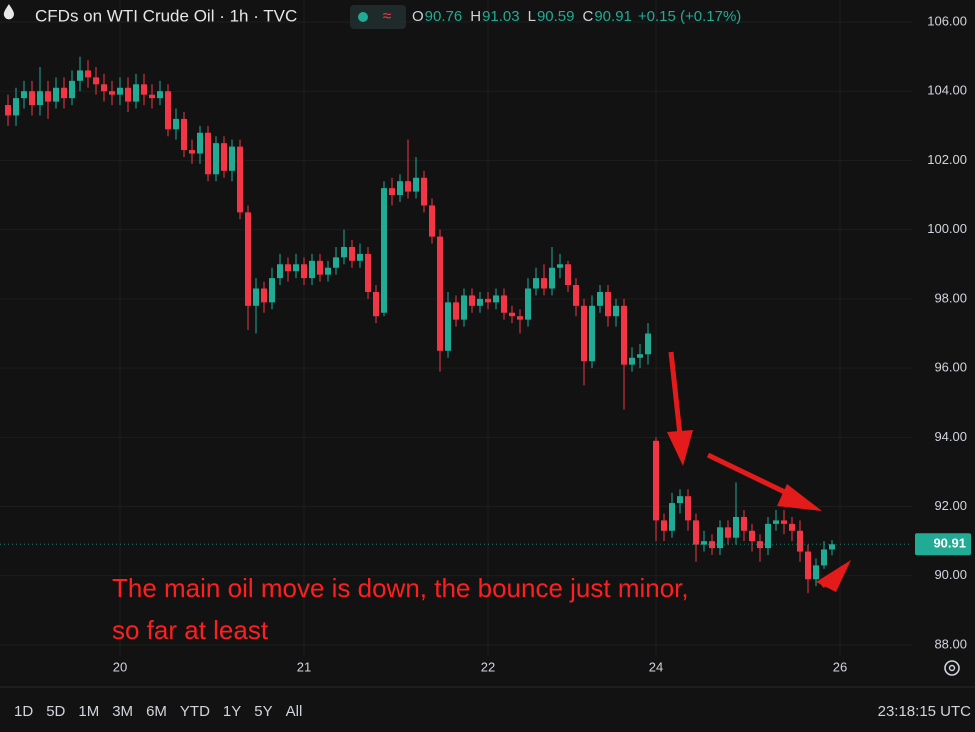 This screenshot has width=975, height=732. Describe the element at coordinates (952, 668) in the screenshot. I see `settings-icon` at that location.